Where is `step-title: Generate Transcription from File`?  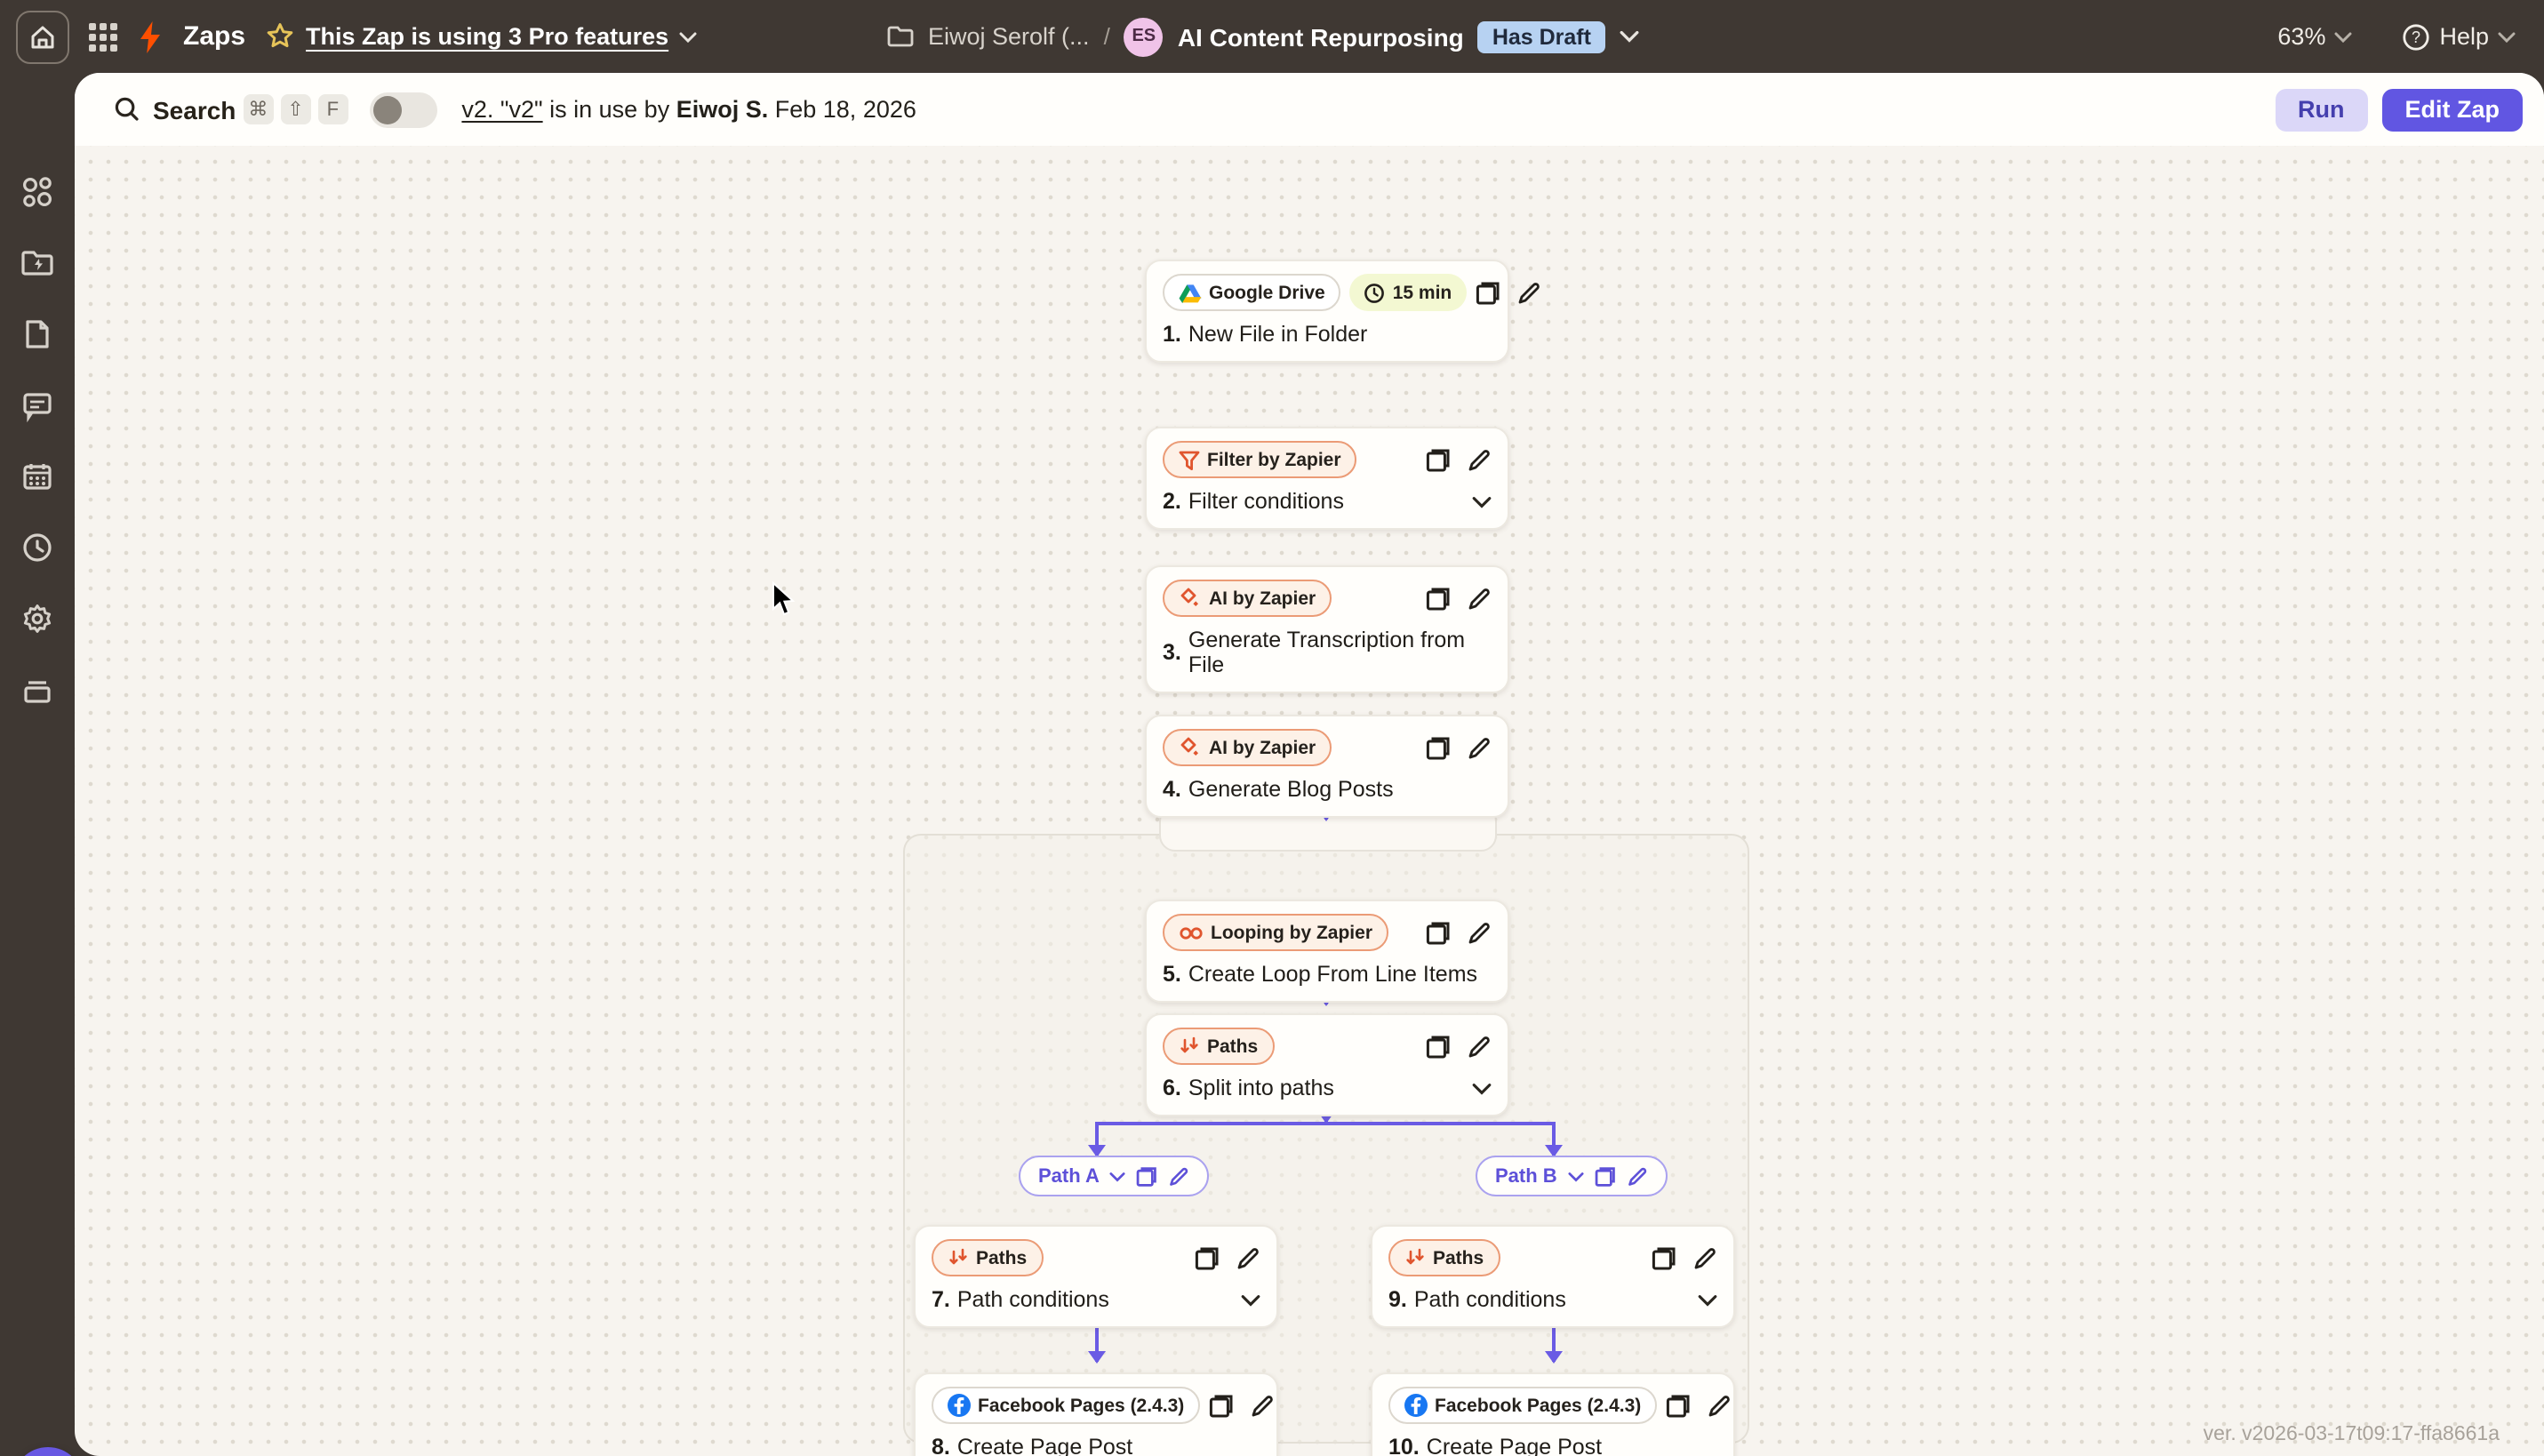 step-title: Generate Transcription from File is located at coordinates (1327, 652).